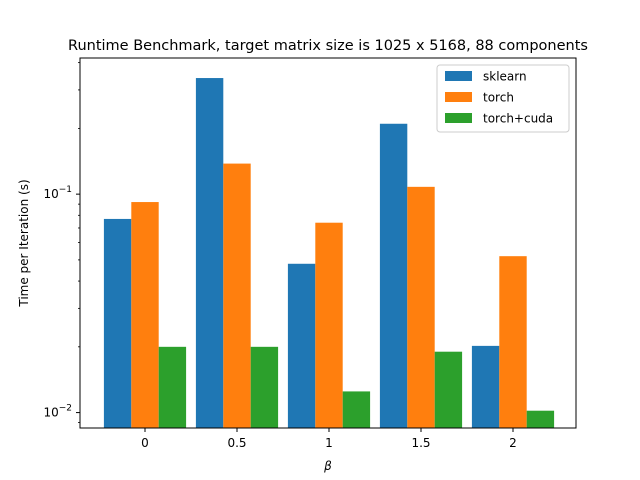 The height and width of the screenshot is (480, 640). What do you see at coordinates (57, 412) in the screenshot?
I see `y-tick-label-0: 10⁻²` at bounding box center [57, 412].